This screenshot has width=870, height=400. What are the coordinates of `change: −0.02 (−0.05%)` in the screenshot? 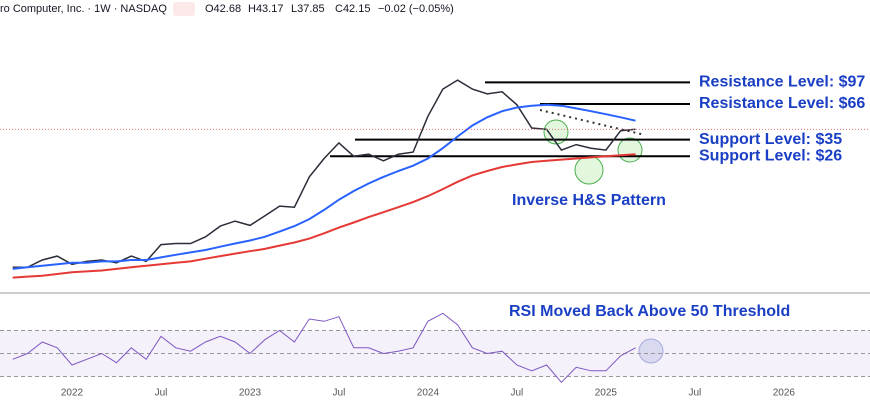 It's located at (416, 9).